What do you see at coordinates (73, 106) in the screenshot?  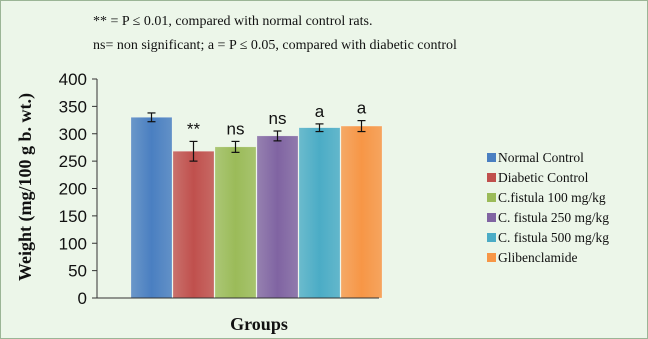 I see `y-tick-label: 350` at bounding box center [73, 106].